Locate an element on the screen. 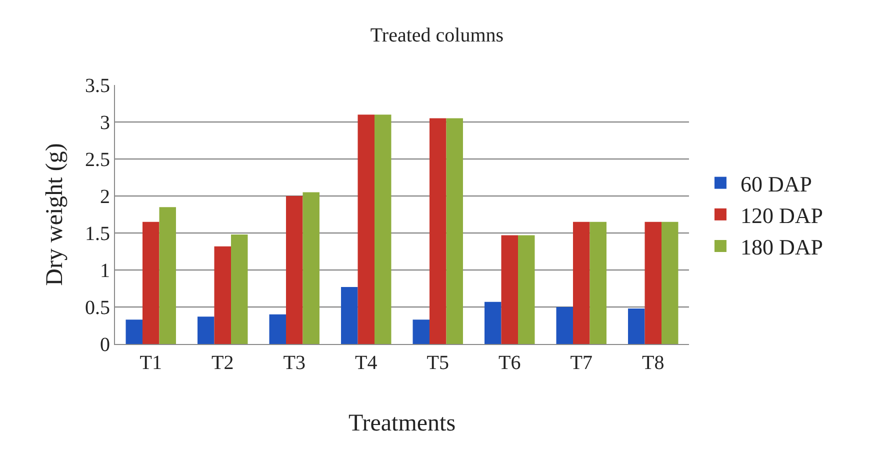 The height and width of the screenshot is (459, 874). legend-label: 120 DAP is located at coordinates (781, 215).